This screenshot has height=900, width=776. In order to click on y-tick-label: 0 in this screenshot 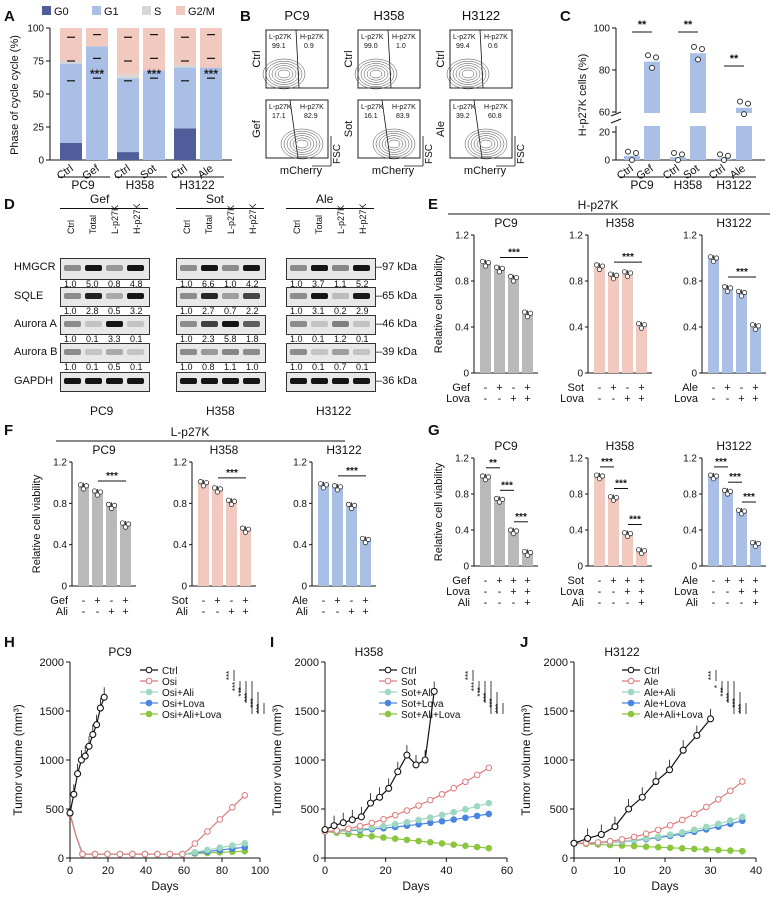, I will do `click(580, 374)`.